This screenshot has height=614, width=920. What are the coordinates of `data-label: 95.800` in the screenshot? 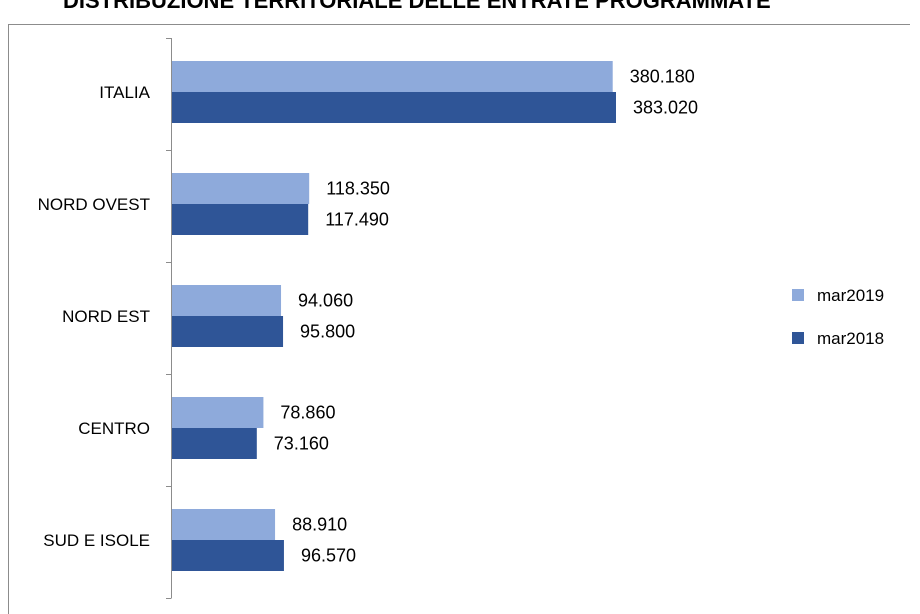 It's located at (327, 332).